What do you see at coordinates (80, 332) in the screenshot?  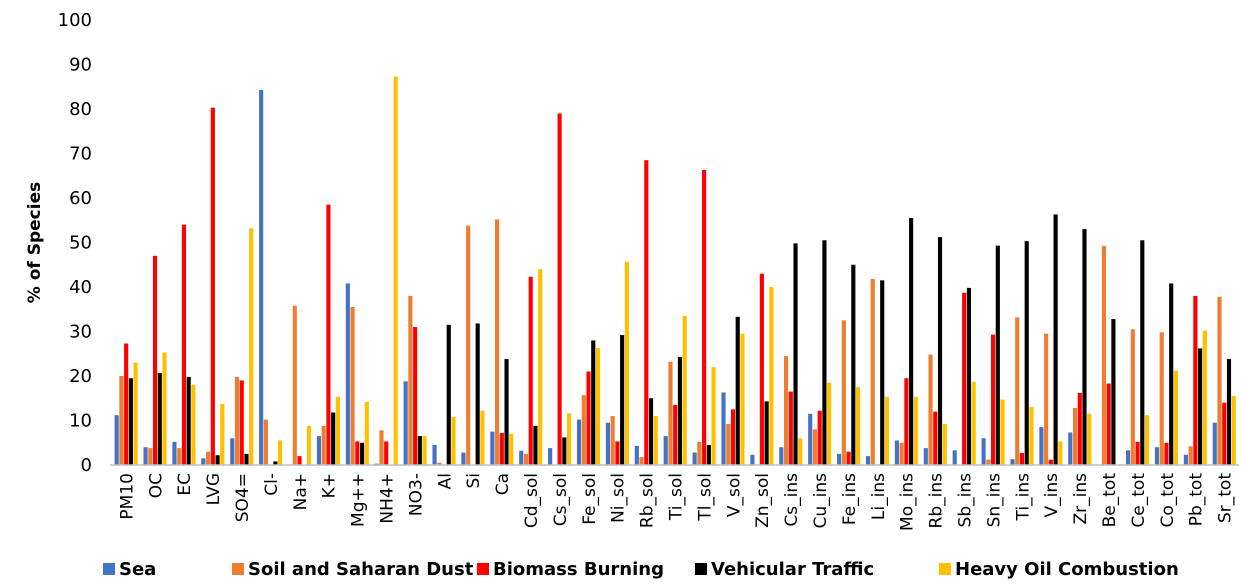 I see `y-tick-label: 30` at bounding box center [80, 332].